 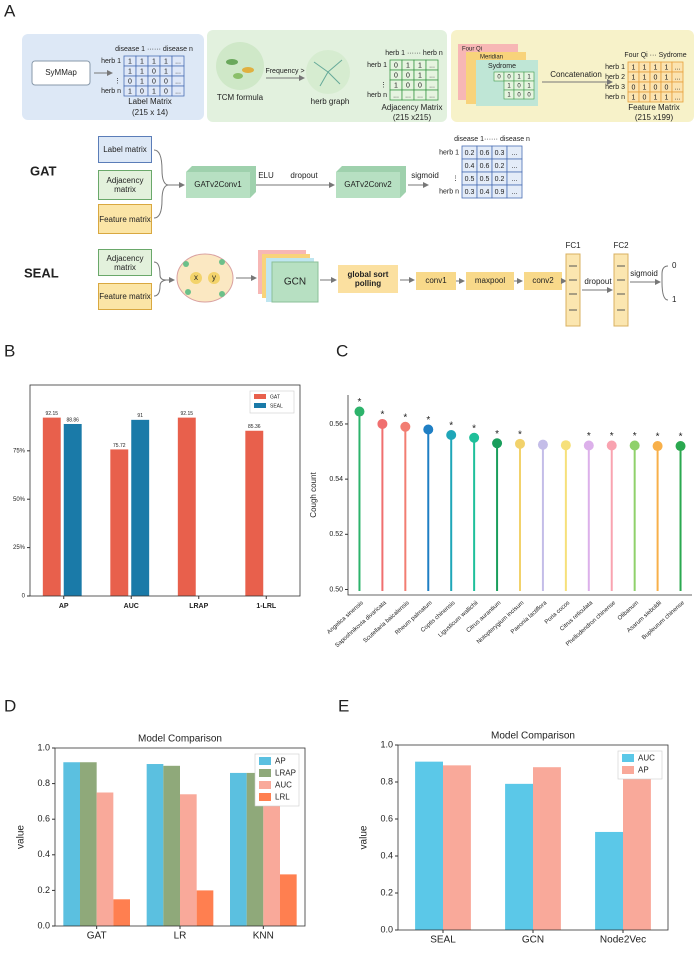 What do you see at coordinates (266, 175) in the screenshot?
I see `step: ELU` at bounding box center [266, 175].